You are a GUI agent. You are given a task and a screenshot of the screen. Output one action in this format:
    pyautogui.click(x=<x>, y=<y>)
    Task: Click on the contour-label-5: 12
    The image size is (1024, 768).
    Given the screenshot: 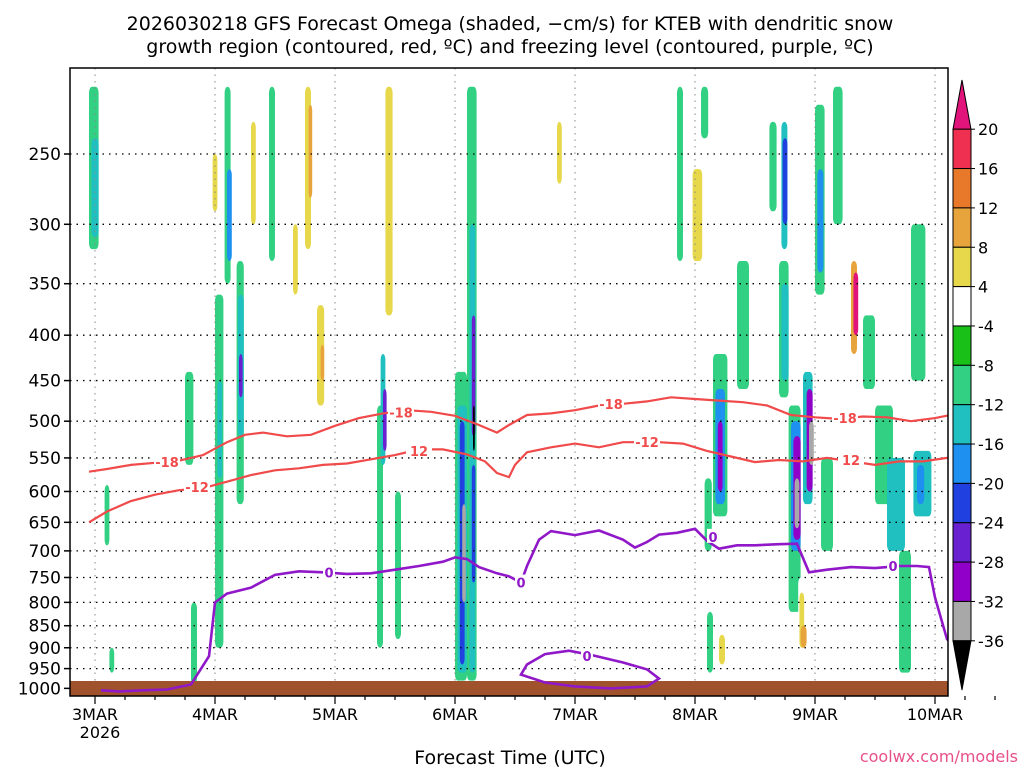 What is the action you would take?
    pyautogui.click(x=419, y=452)
    